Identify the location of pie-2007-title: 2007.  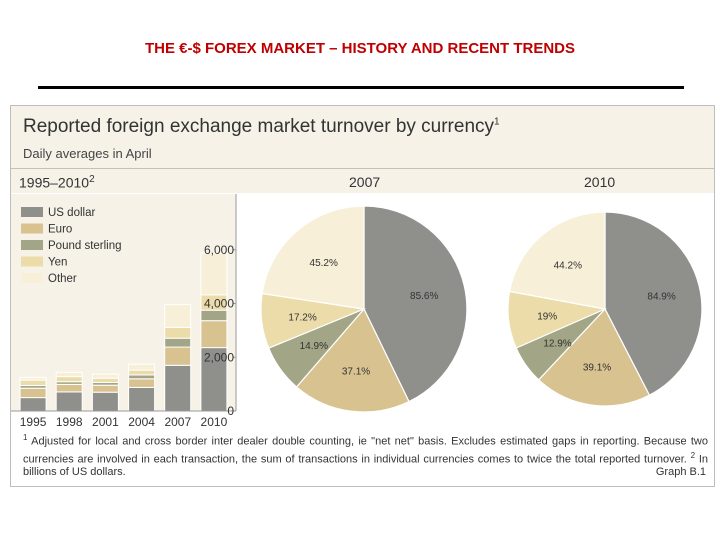
(365, 182).